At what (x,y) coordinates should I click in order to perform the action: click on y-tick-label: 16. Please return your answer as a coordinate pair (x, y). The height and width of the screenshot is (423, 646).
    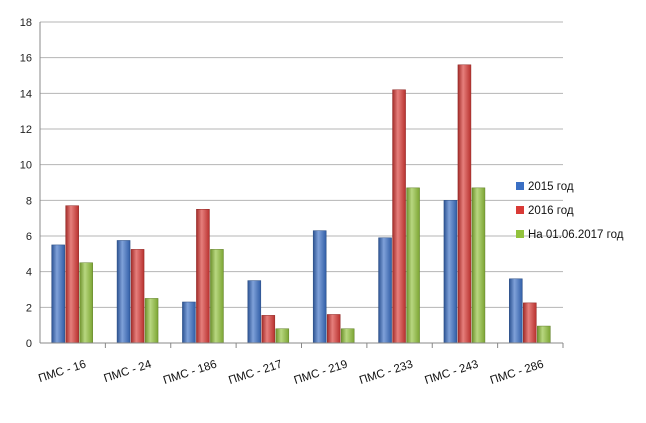
    Looking at the image, I should click on (26, 59).